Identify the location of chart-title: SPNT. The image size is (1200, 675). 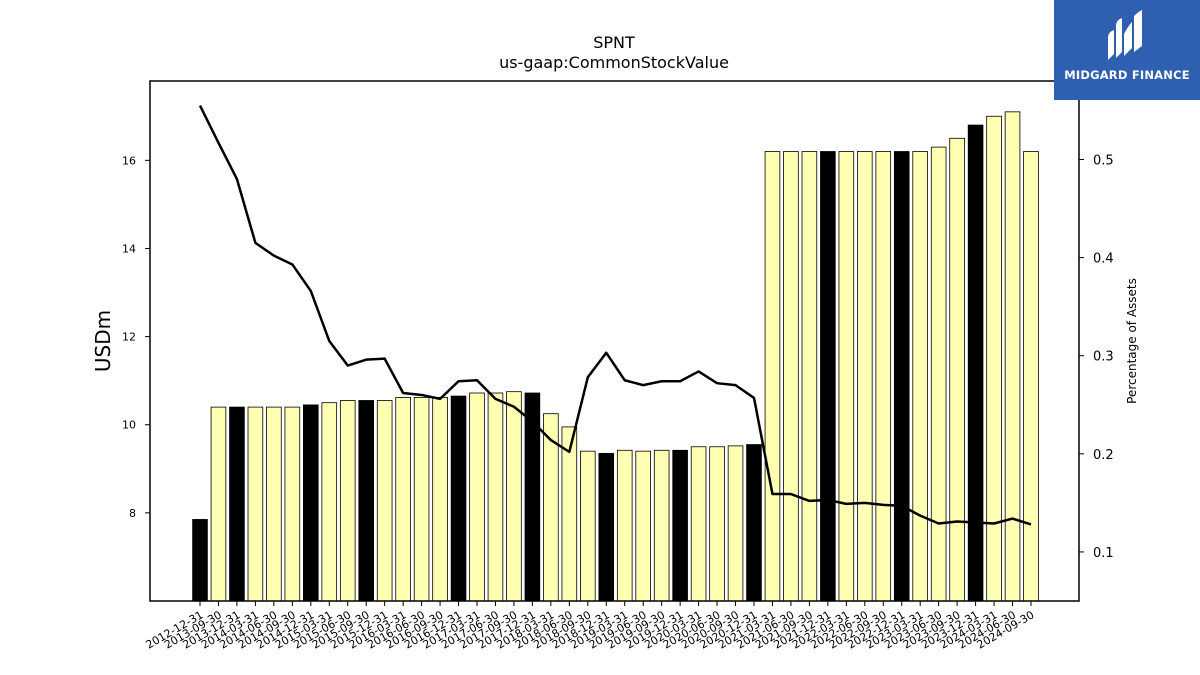
(614, 42).